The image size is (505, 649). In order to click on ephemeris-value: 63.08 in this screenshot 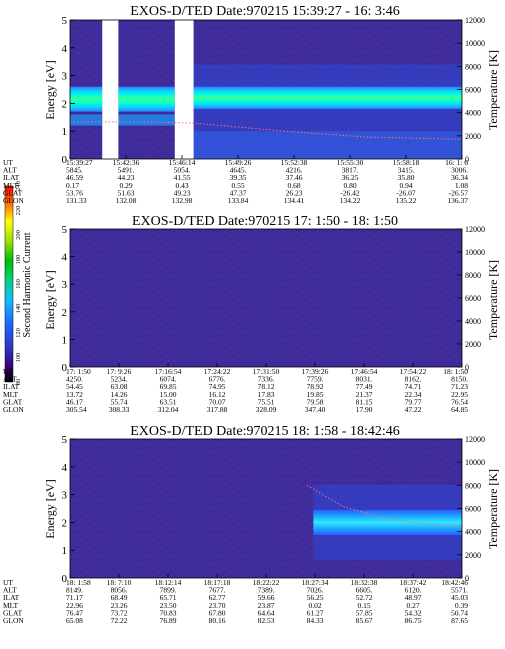, I will do `click(119, 386)`.